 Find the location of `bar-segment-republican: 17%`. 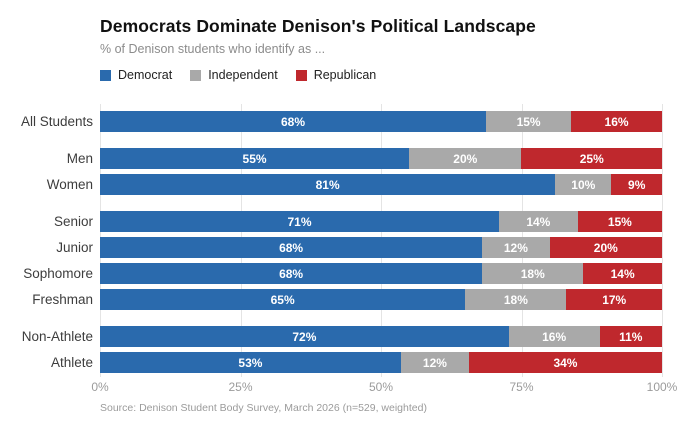

bar-segment-republican: 17% is located at coordinates (614, 299).